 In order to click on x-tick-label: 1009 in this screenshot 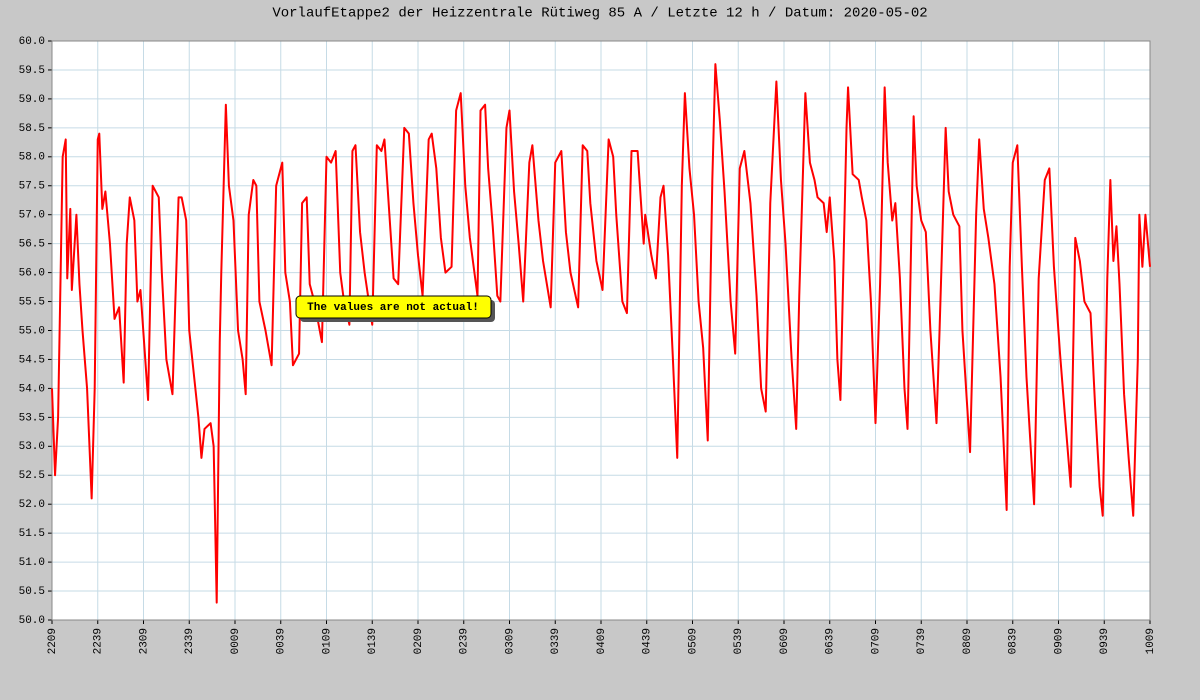, I will do `click(1151, 641)`.